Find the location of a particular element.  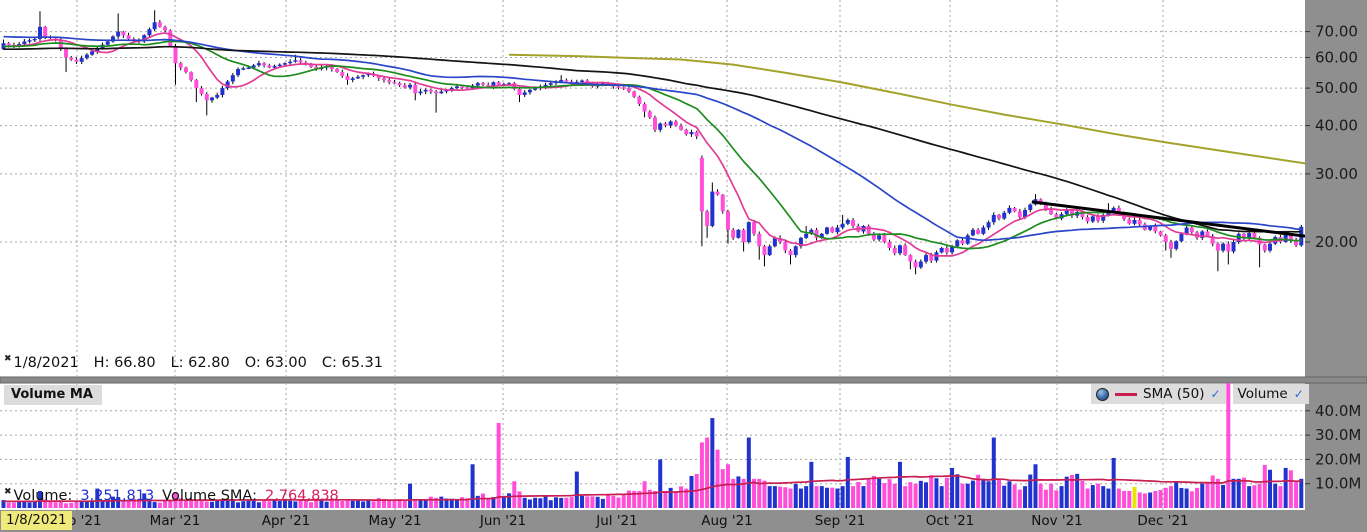

volume-axis: 40.0M 30.0M 20.0M 10.0M is located at coordinates (1333, 447).